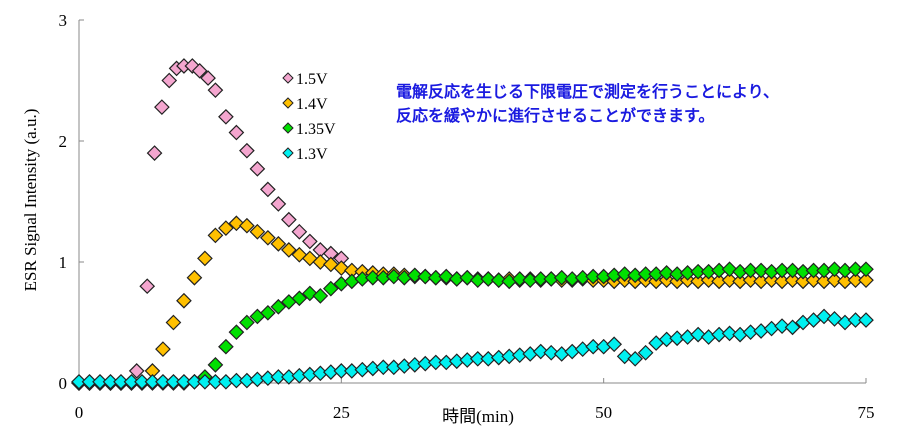  I want to click on legend-label: 1.35V, so click(316, 129).